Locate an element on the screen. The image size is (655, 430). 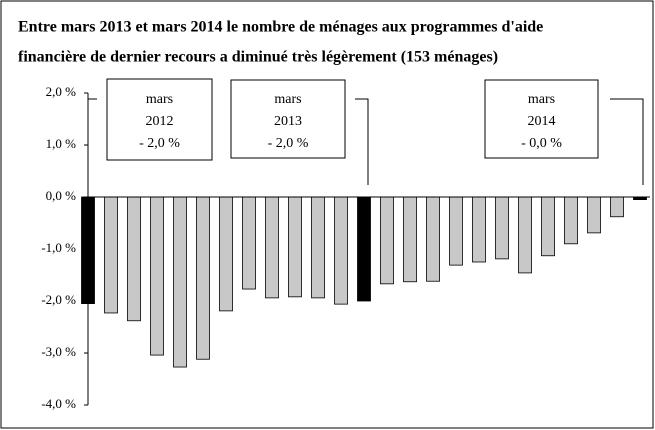
y-tick-label: -4,0 % is located at coordinates (58, 403).